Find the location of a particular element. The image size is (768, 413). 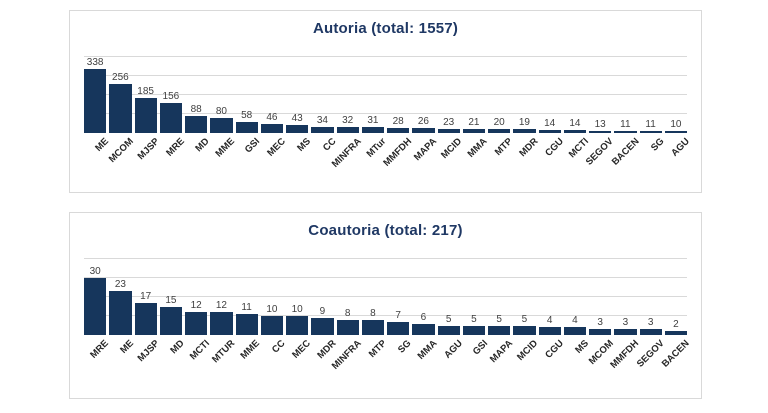

value-label: 9 is located at coordinates (322, 311).